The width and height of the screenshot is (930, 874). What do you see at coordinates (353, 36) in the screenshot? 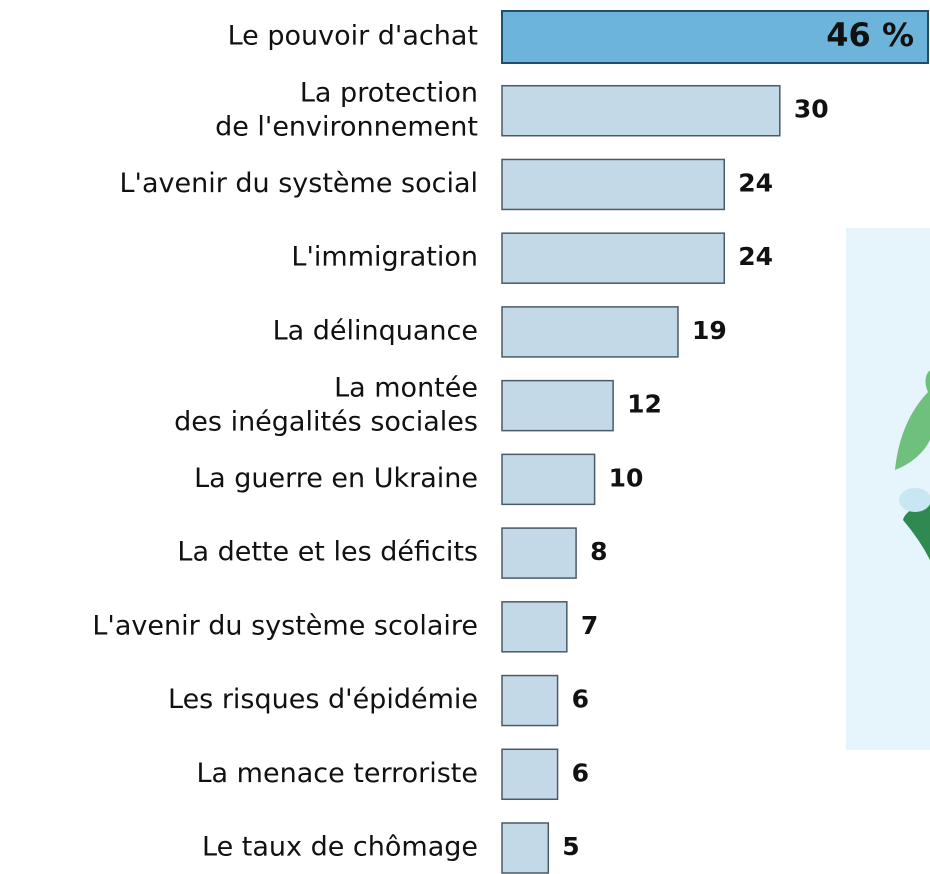
I see `category-label: Le pouvoir d'achat` at bounding box center [353, 36].